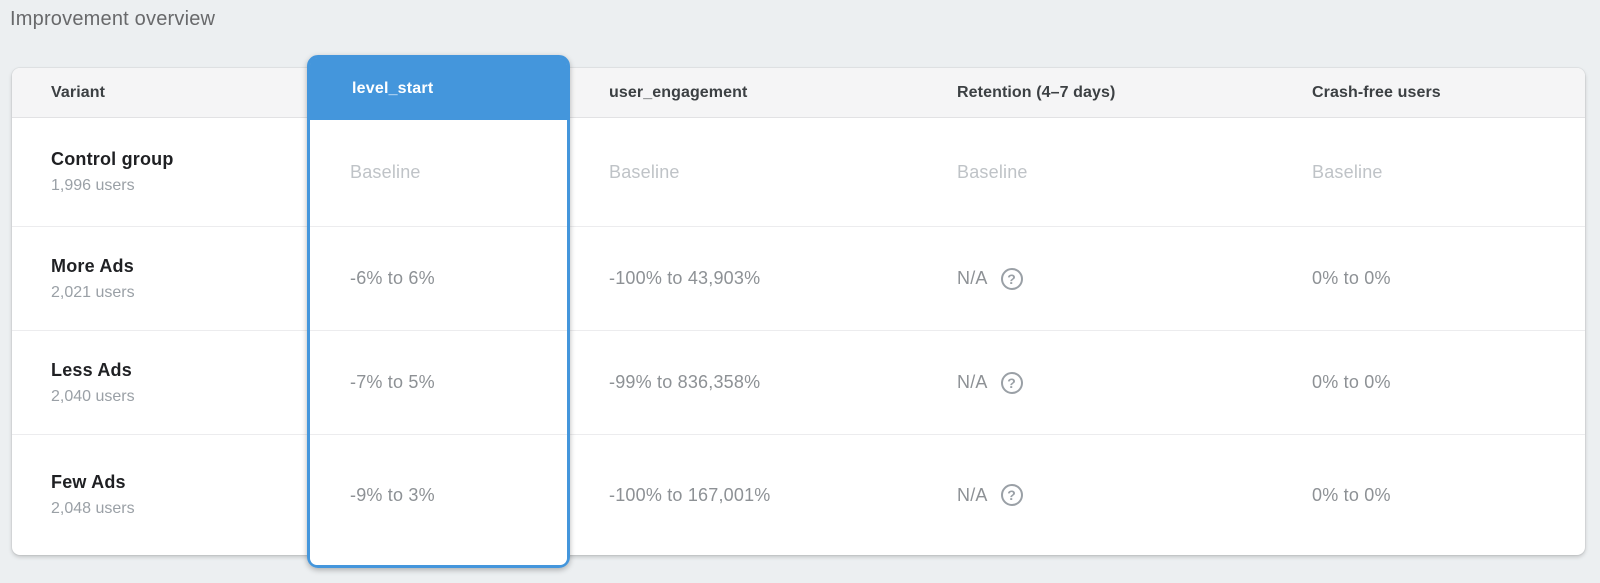 The width and height of the screenshot is (1600, 583). What do you see at coordinates (1347, 171) in the screenshot?
I see `crash-free-value: Baseline` at bounding box center [1347, 171].